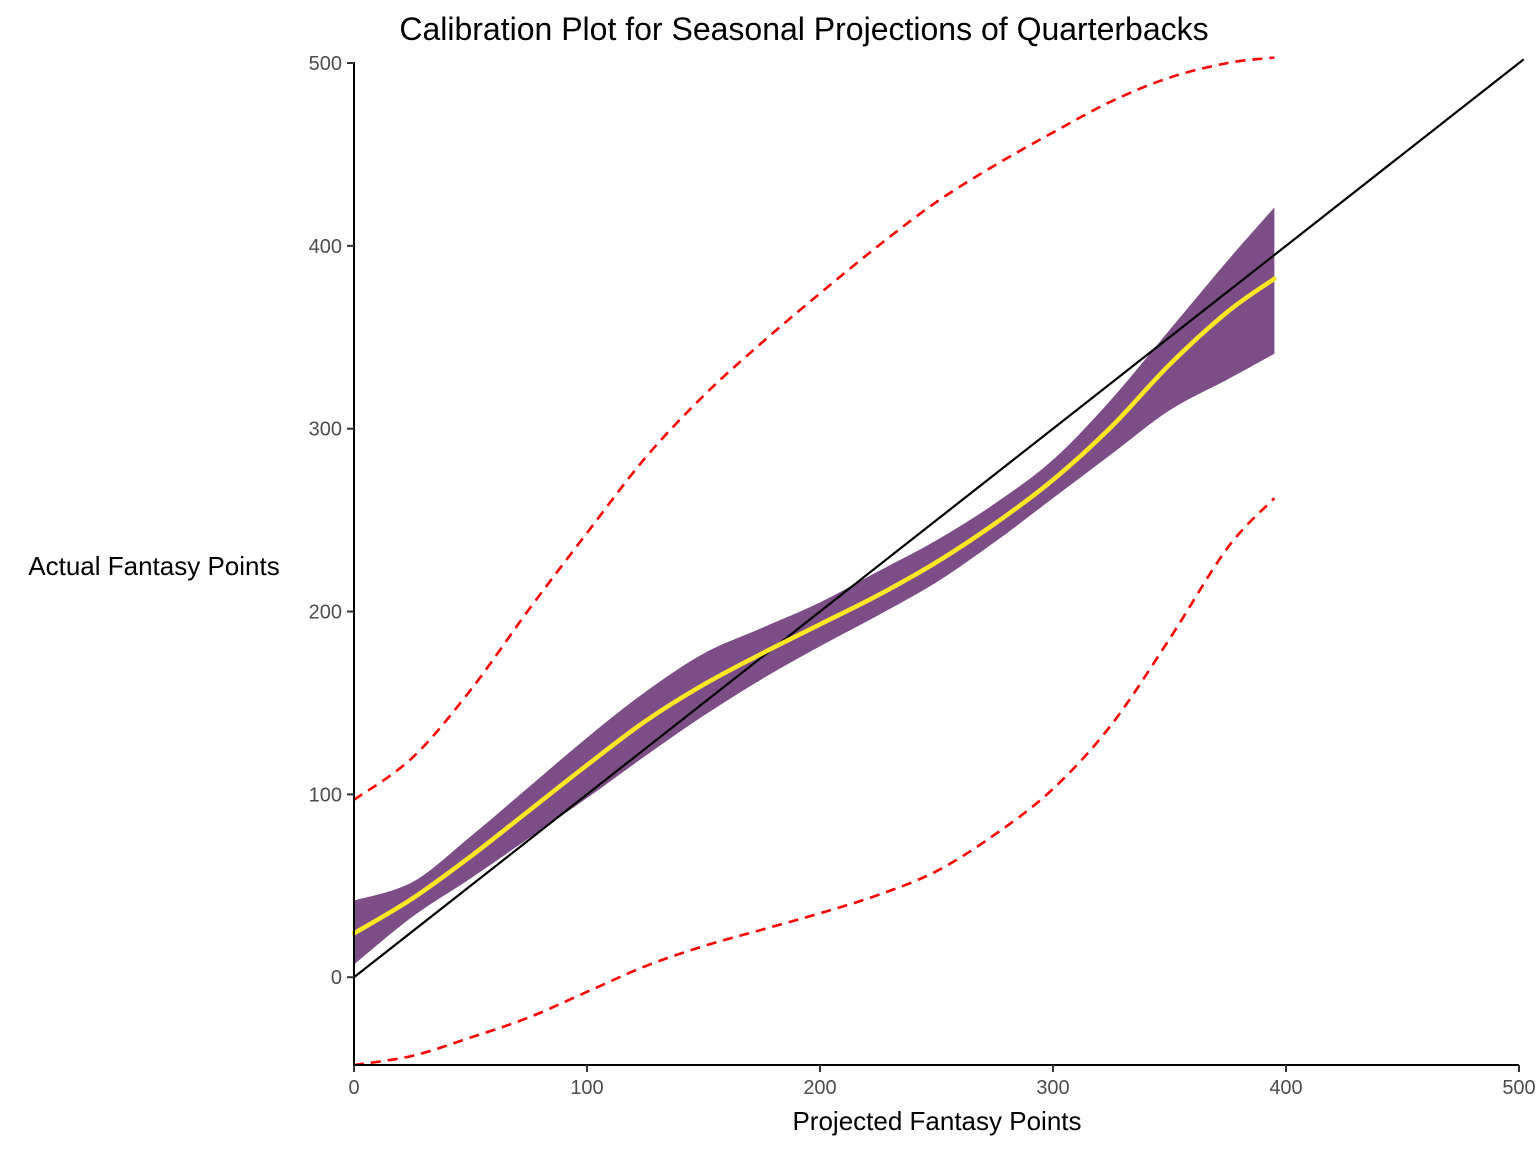  I want to click on x-tick-label: 500, so click(1518, 1088).